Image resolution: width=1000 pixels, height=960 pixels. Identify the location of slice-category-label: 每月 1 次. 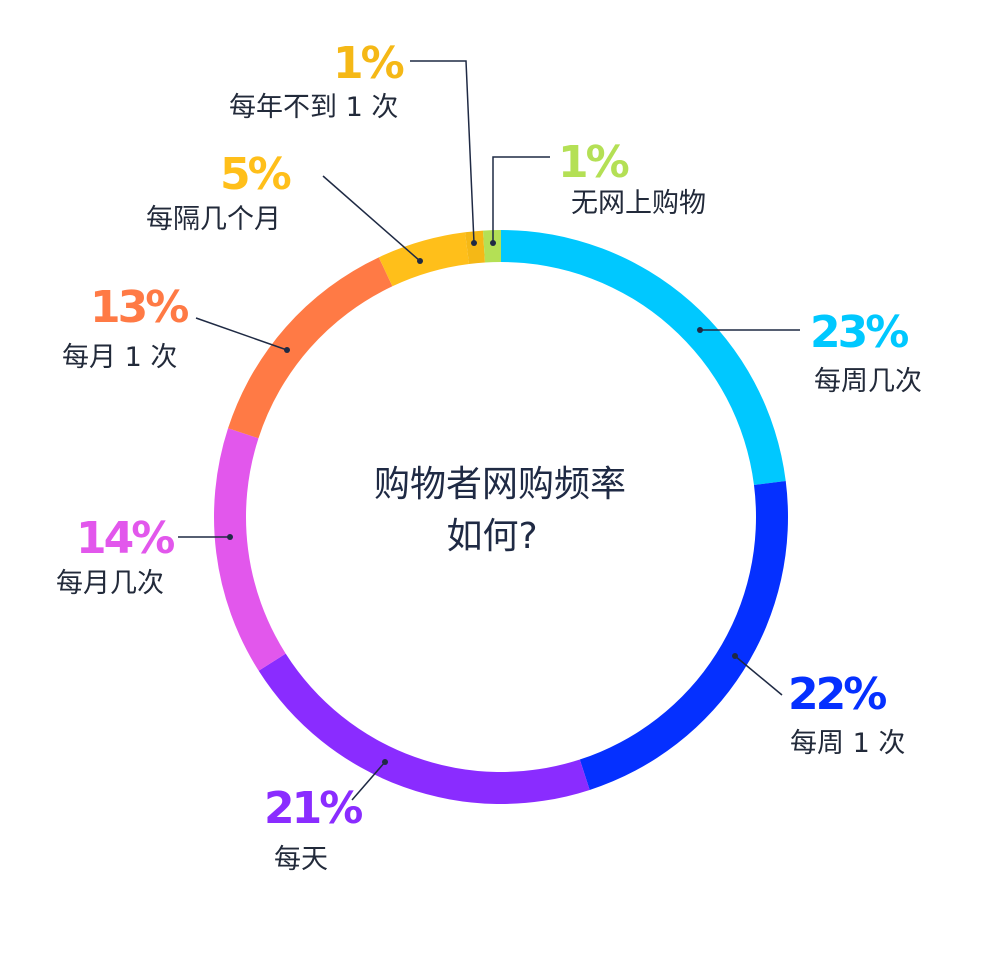
(119, 357).